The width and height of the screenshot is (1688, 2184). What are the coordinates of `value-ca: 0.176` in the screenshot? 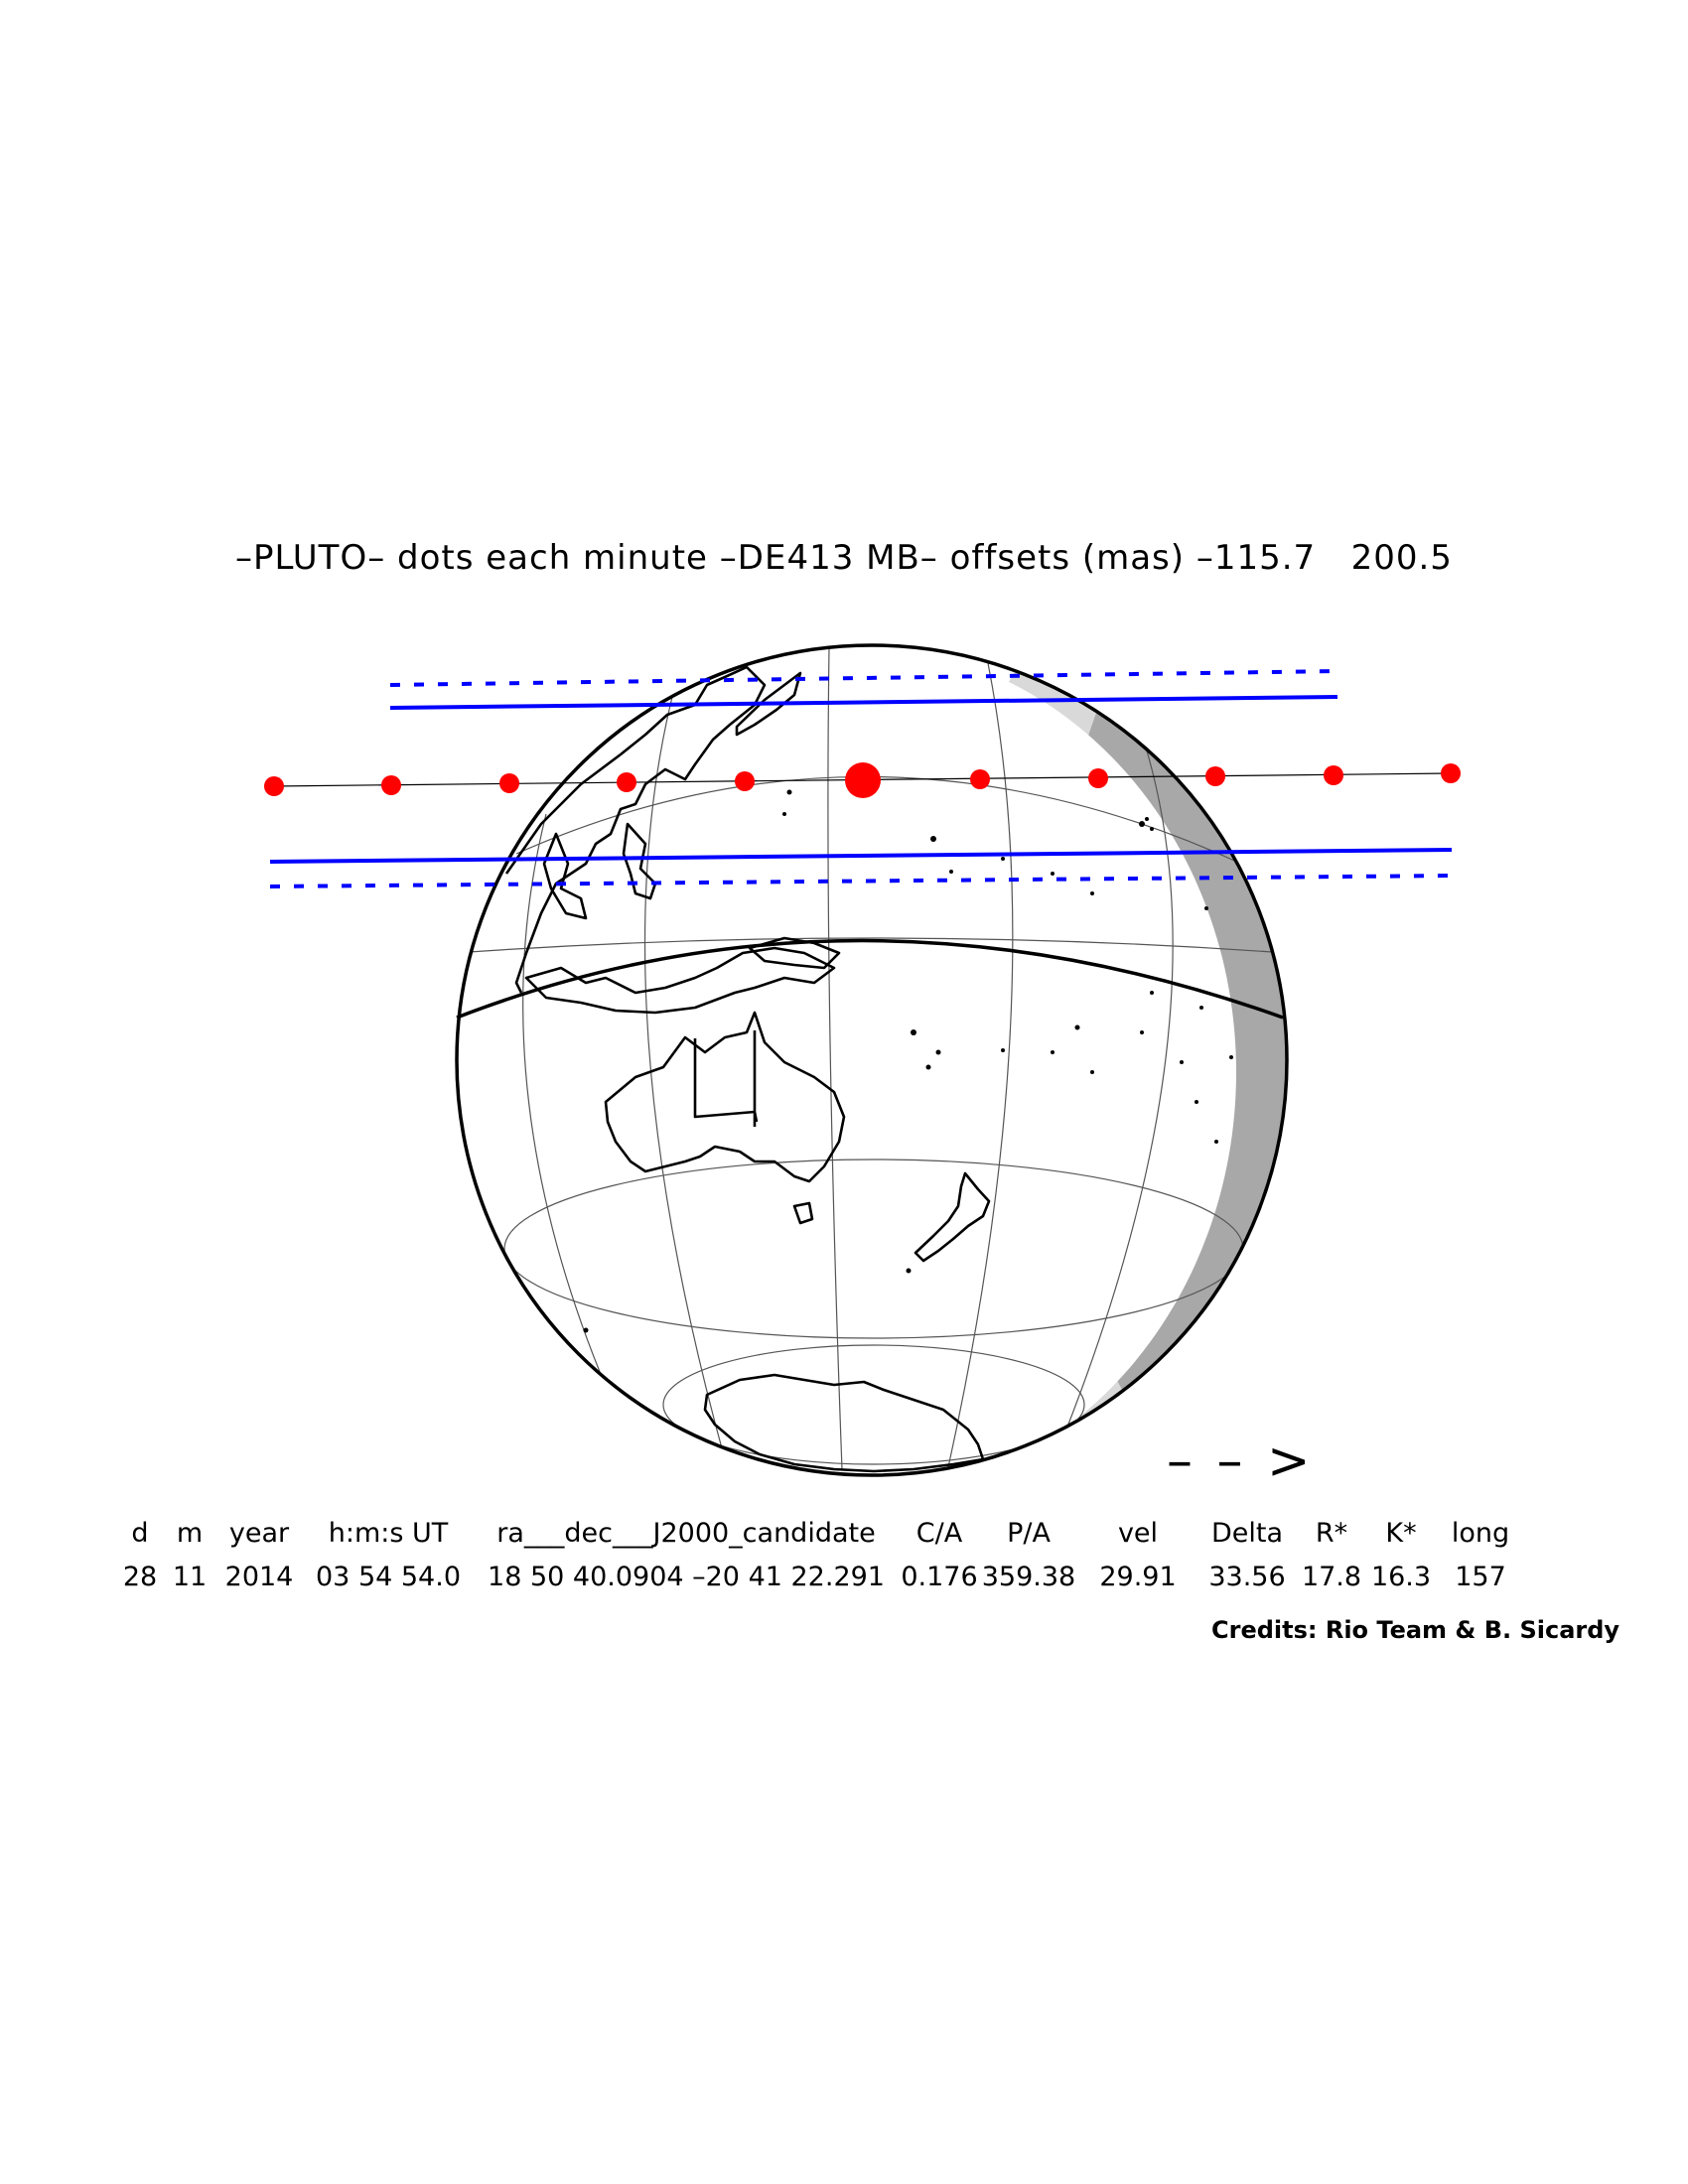 It's located at (939, 1576).